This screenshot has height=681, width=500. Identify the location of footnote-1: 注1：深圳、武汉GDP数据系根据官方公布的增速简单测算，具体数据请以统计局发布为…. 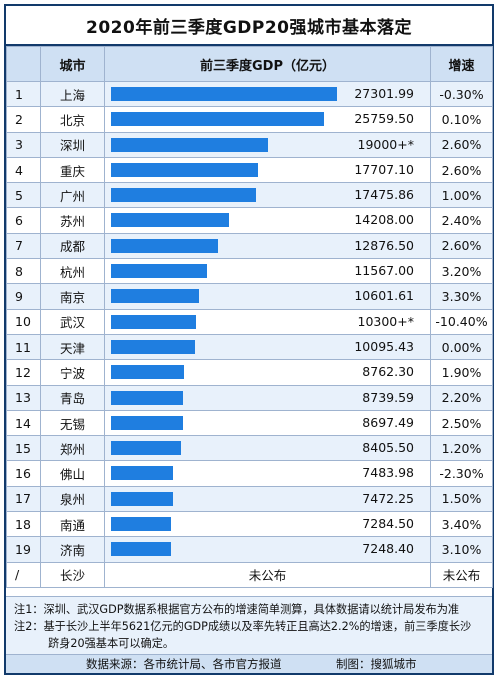
(237, 609).